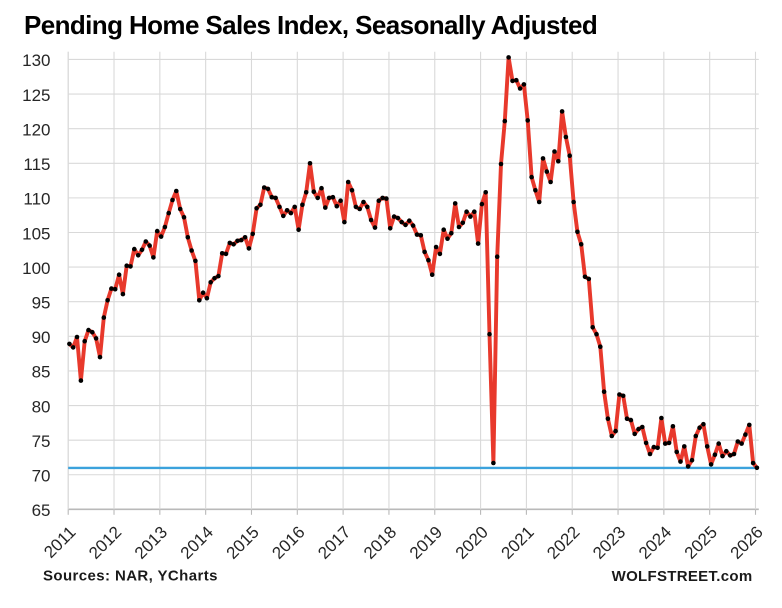 The width and height of the screenshot is (782, 608). Describe the element at coordinates (130, 575) in the screenshot. I see `svg-text: Sources: NAR, YCharts` at that location.